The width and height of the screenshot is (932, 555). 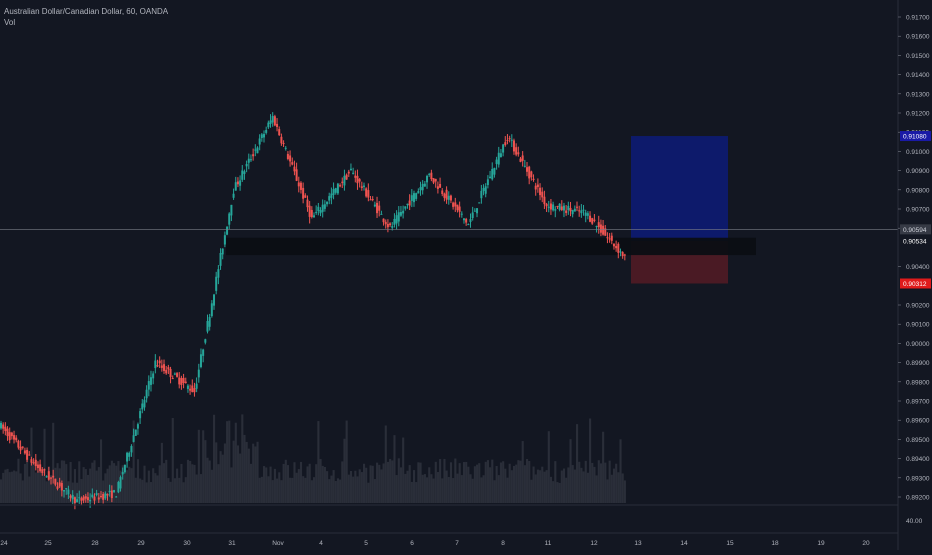 What do you see at coordinates (679, 188) in the screenshot?
I see `profit-target-zone` at bounding box center [679, 188].